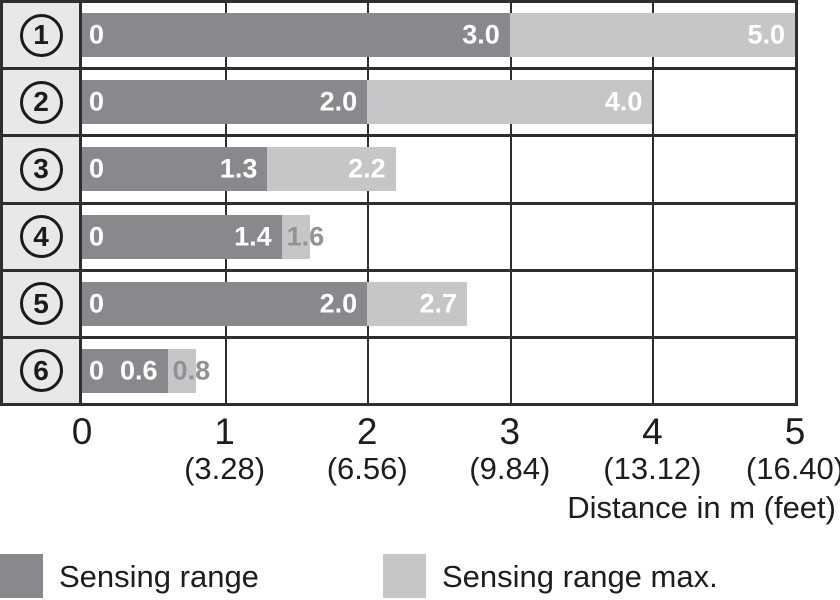  What do you see at coordinates (305, 236) in the screenshot?
I see `sensing-range-max-value: 1.6` at bounding box center [305, 236].